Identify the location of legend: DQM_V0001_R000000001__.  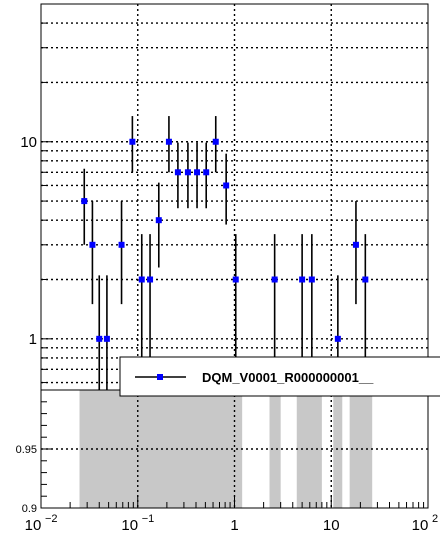
(279, 376).